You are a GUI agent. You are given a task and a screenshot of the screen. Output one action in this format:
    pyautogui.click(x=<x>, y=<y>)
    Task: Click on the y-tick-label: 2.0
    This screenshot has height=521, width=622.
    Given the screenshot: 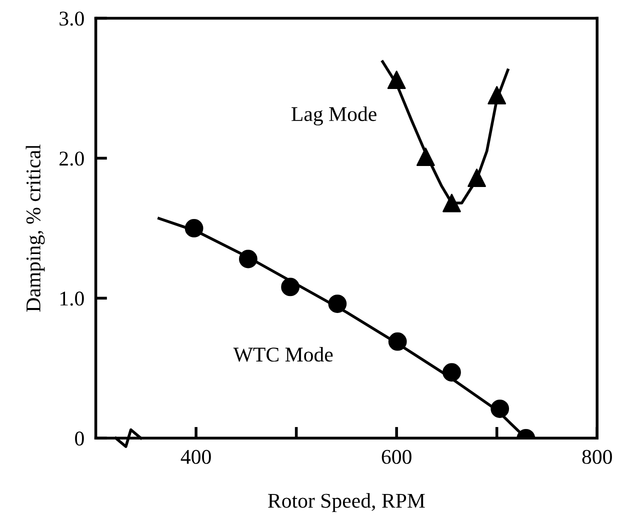 What is the action you would take?
    pyautogui.click(x=72, y=159)
    